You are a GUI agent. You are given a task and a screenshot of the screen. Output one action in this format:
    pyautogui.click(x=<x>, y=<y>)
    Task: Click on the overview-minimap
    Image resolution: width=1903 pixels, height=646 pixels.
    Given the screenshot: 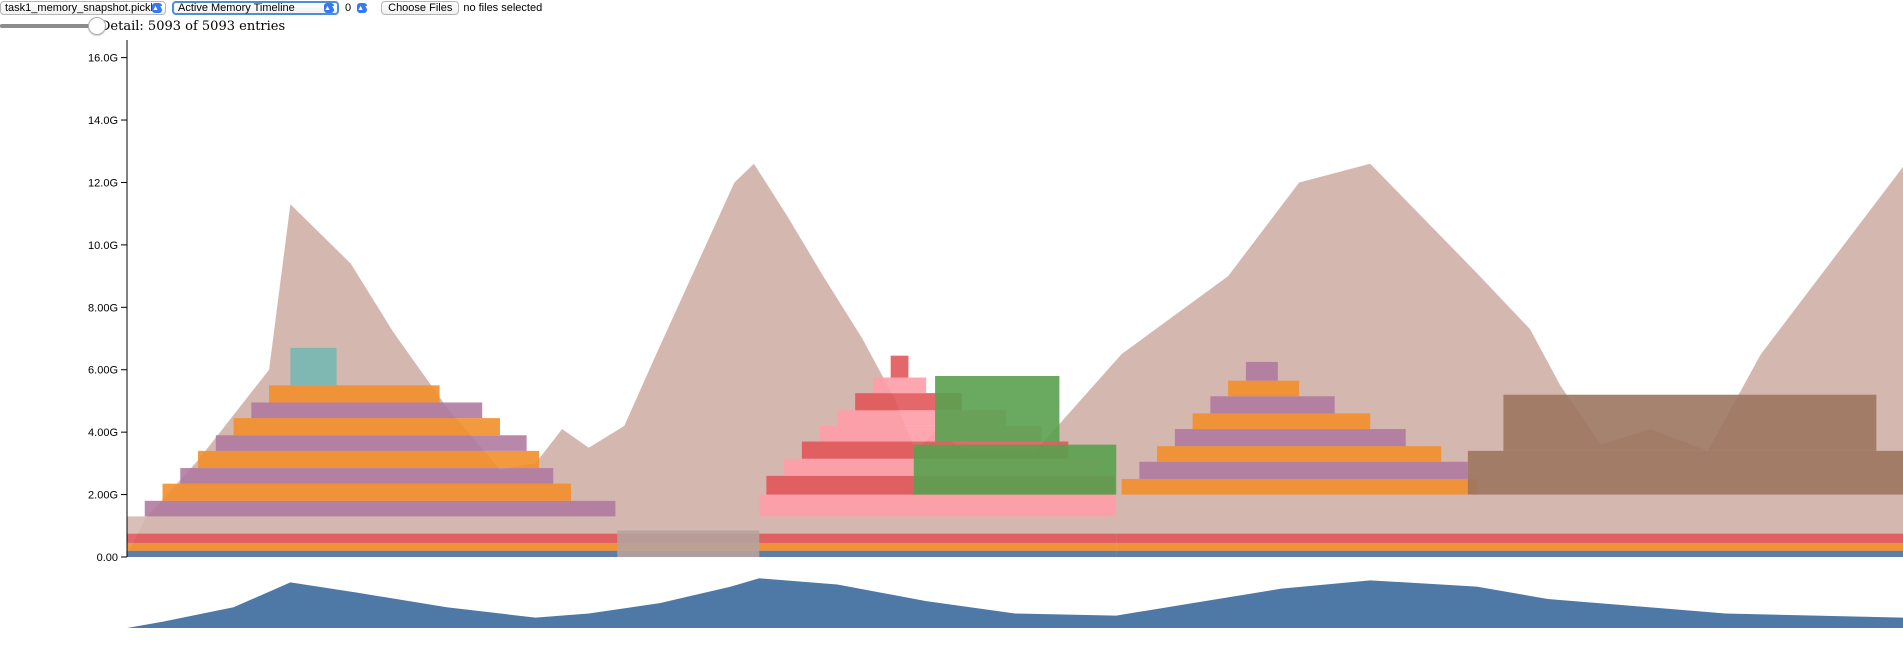 What is the action you would take?
    pyautogui.click(x=1015, y=603)
    